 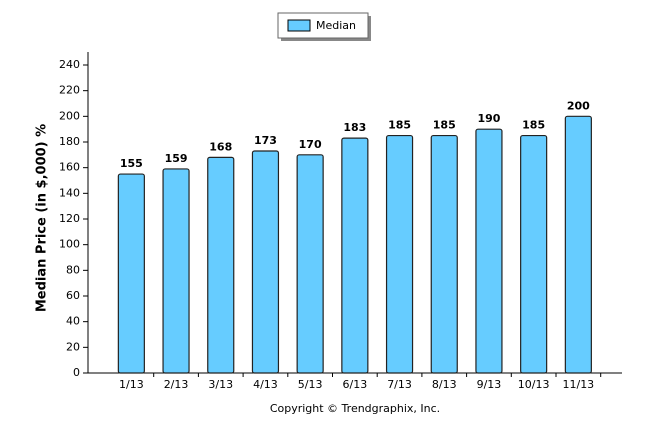 What do you see at coordinates (69, 64) in the screenshot?
I see `y-tick-label: 240` at bounding box center [69, 64].